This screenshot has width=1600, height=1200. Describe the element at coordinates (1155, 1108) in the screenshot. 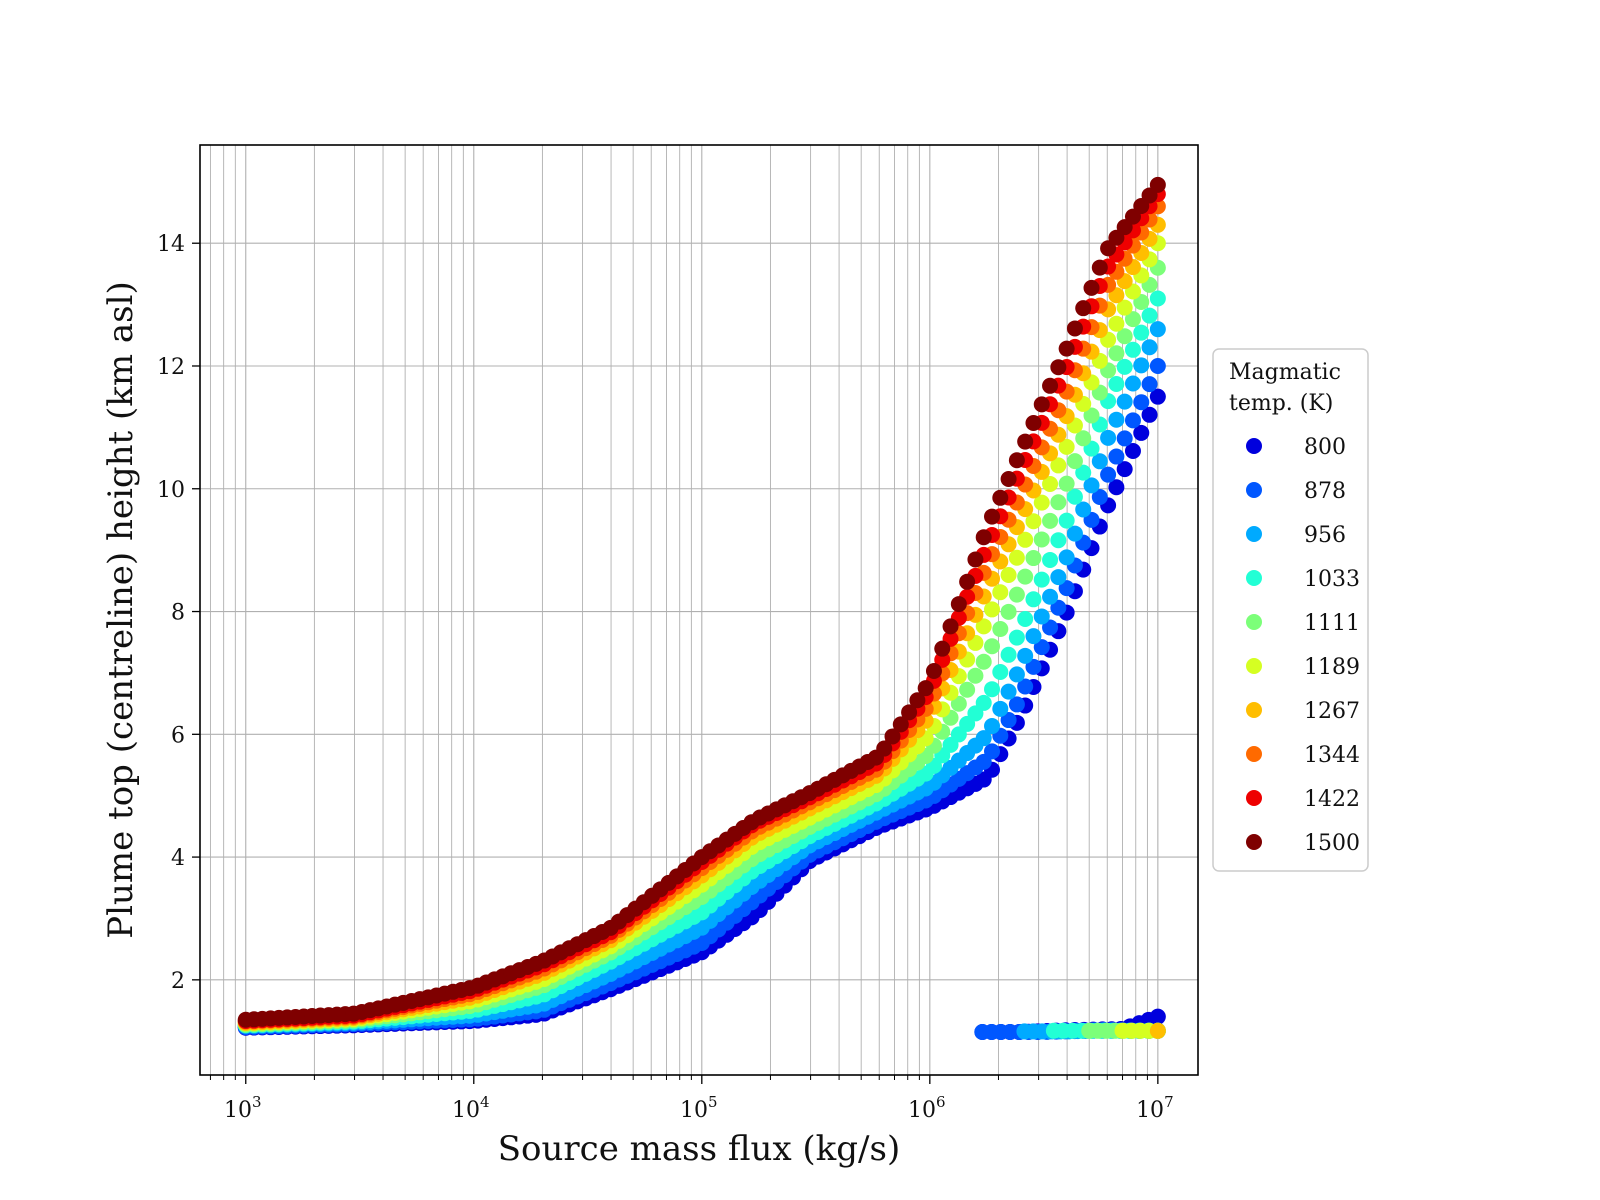

I see `x-tick-label-4: 10⁷` at that location.